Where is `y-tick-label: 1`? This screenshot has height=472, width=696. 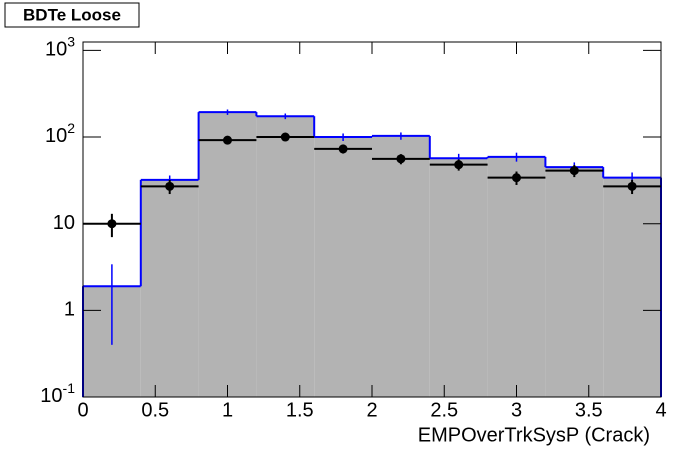 y-tick-label: 1 is located at coordinates (69, 310).